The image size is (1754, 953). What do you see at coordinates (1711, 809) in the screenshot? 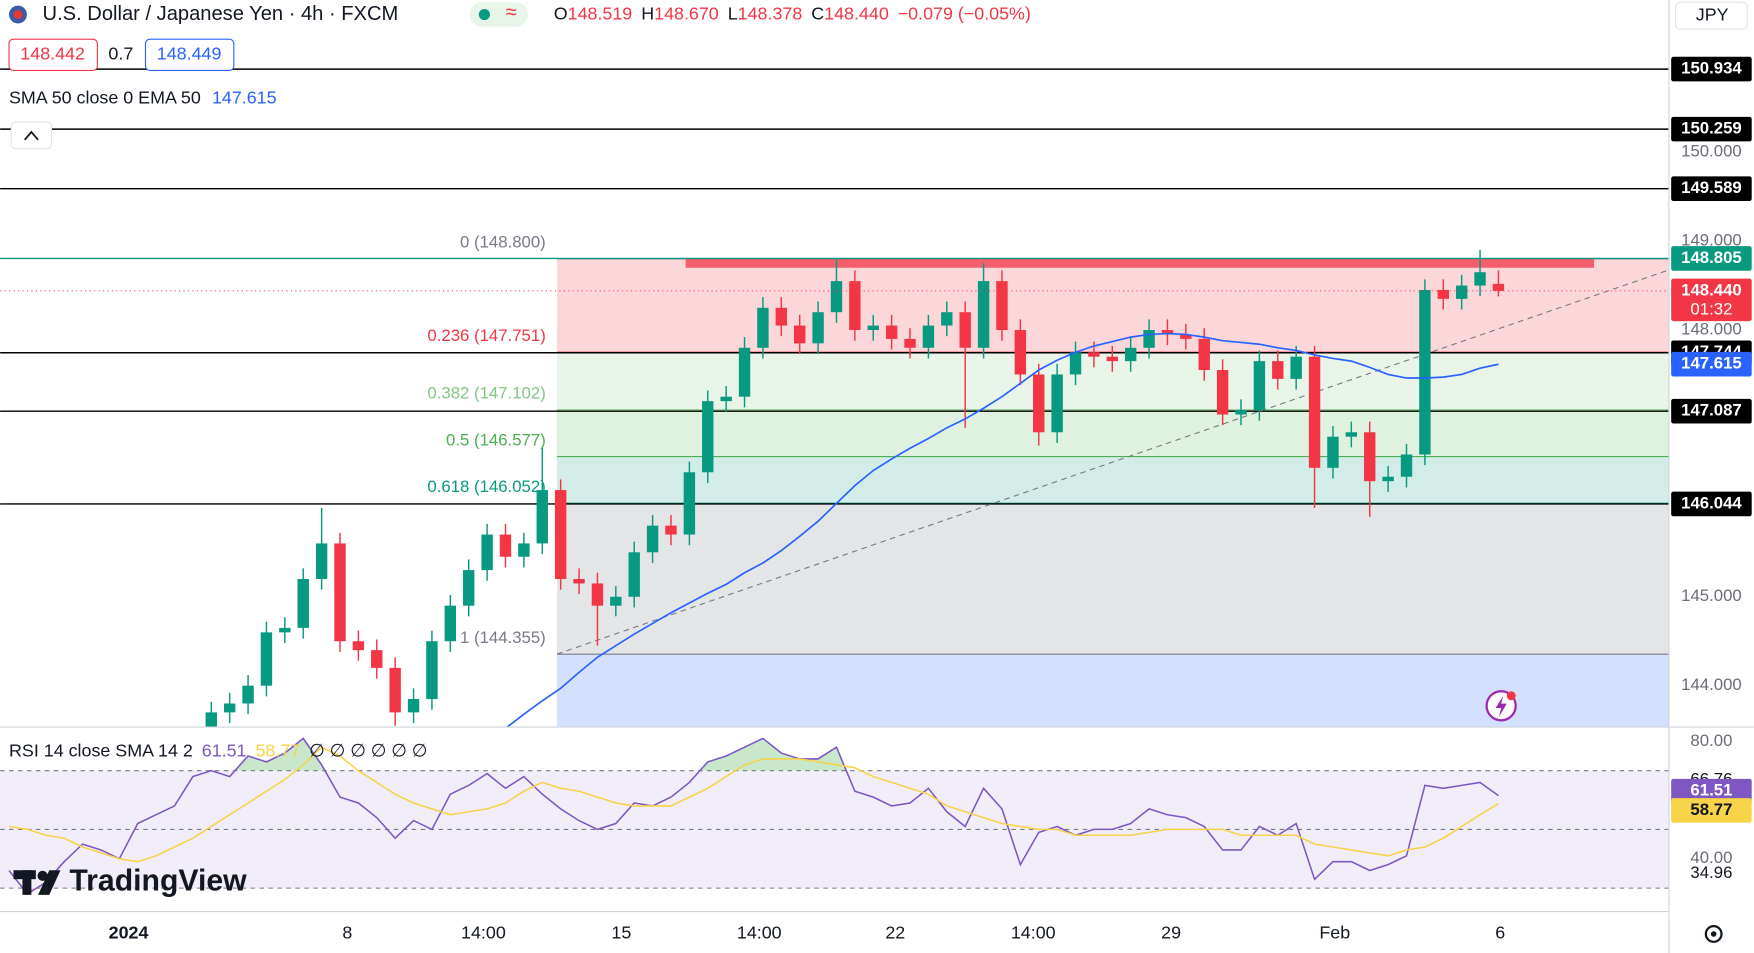
I see `price-badge-label: 58.77` at bounding box center [1711, 809].